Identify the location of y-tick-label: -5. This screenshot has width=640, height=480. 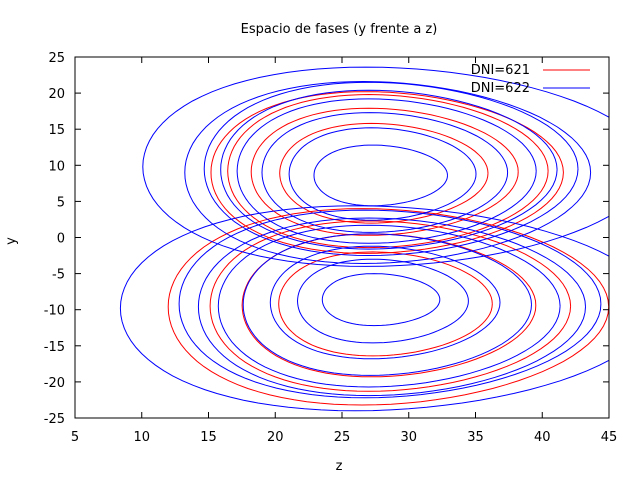
(58, 275).